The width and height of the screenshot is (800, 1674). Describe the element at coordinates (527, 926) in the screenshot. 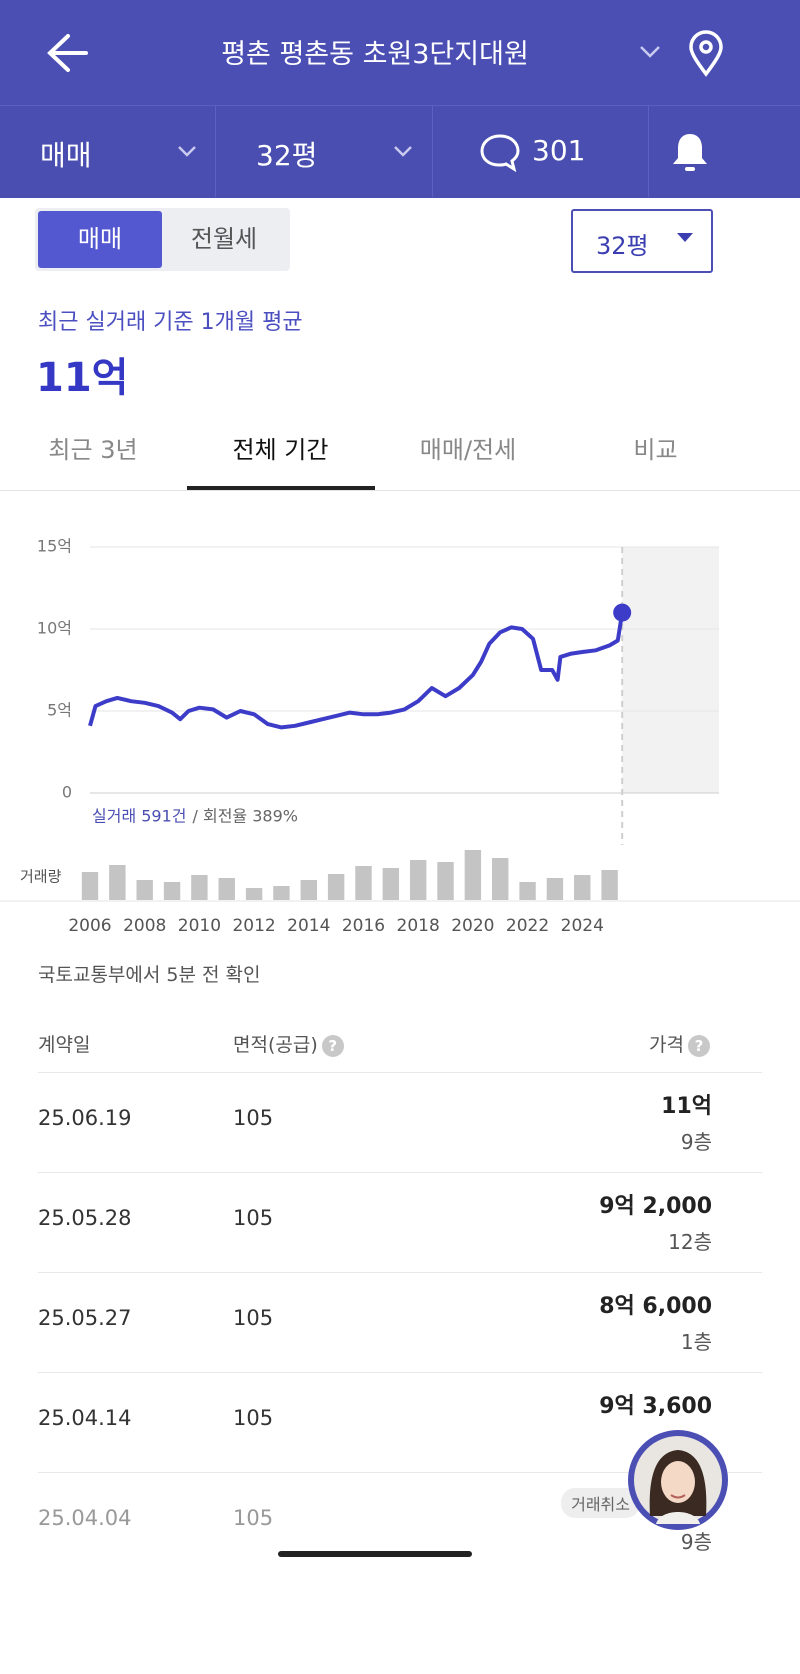

I see `x-tick-label: 2022` at that location.